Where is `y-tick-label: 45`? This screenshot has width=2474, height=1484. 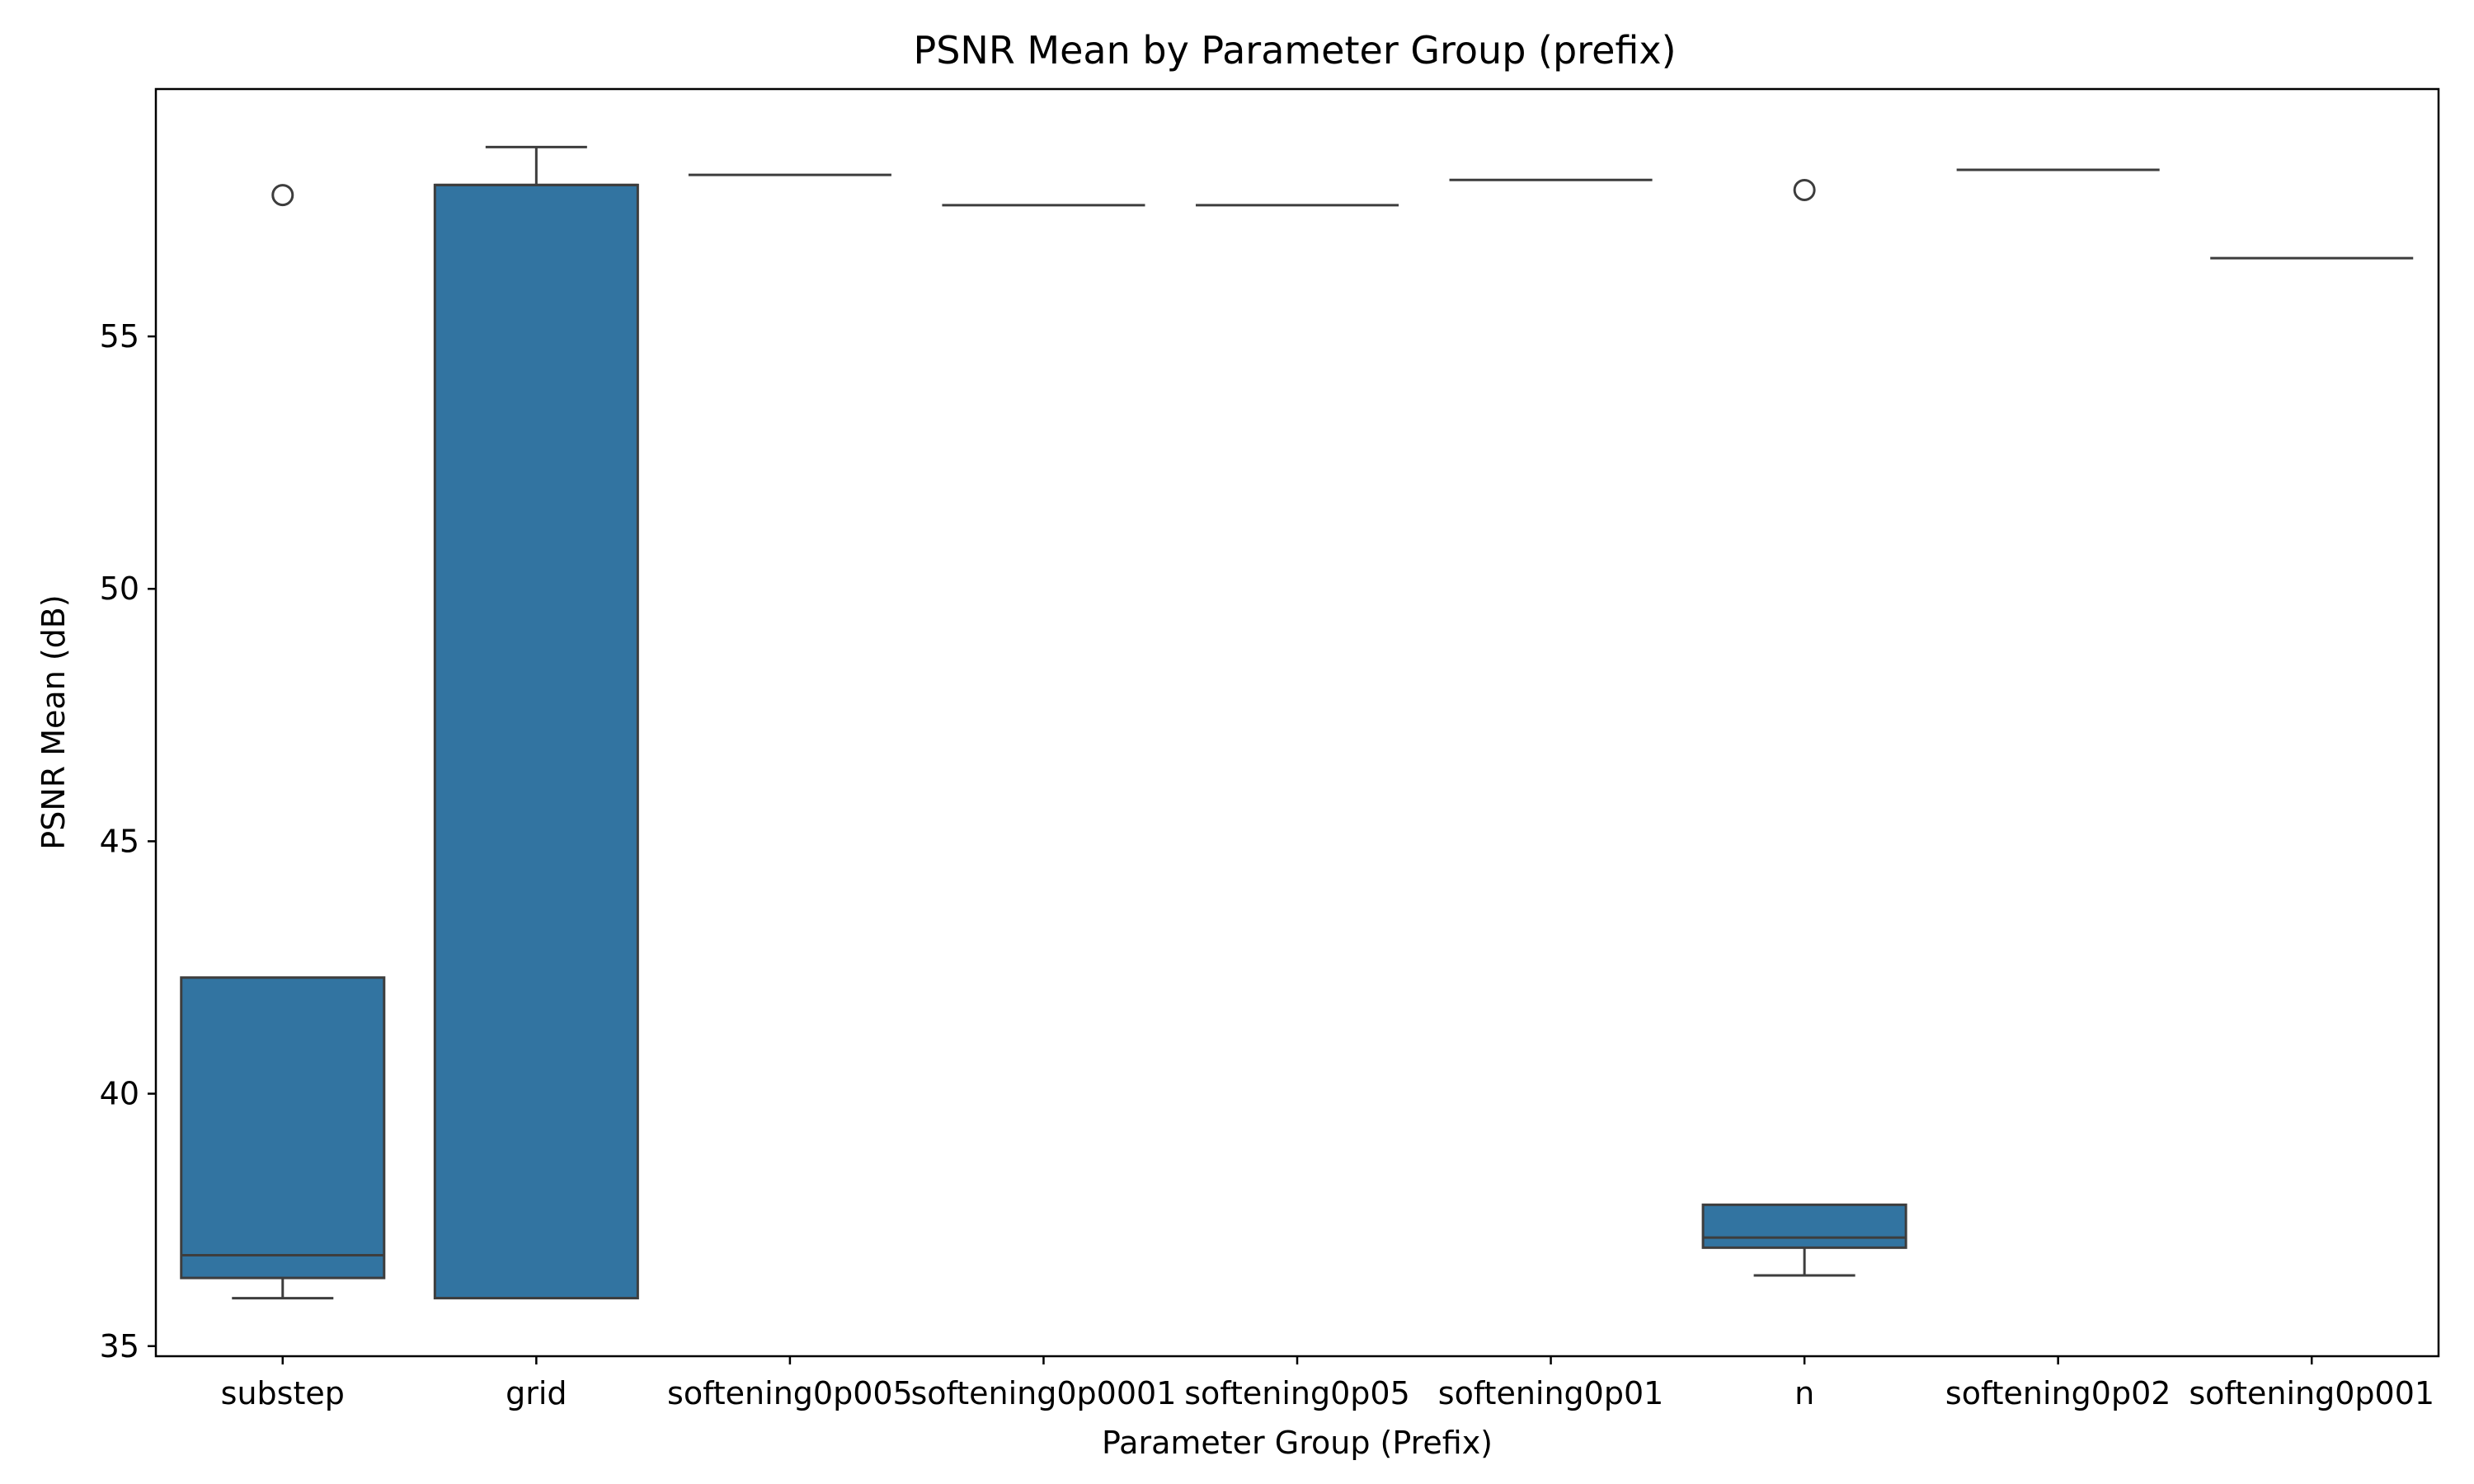
y-tick-label: 45 is located at coordinates (119, 841).